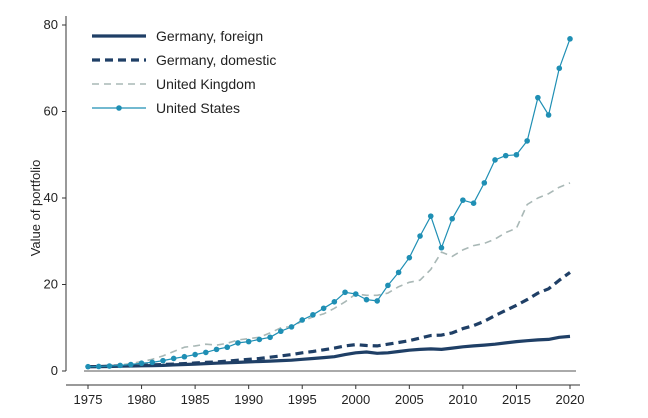 The height and width of the screenshot is (418, 648). Describe the element at coordinates (88, 399) in the screenshot. I see `x-tick-label: 1975` at that location.